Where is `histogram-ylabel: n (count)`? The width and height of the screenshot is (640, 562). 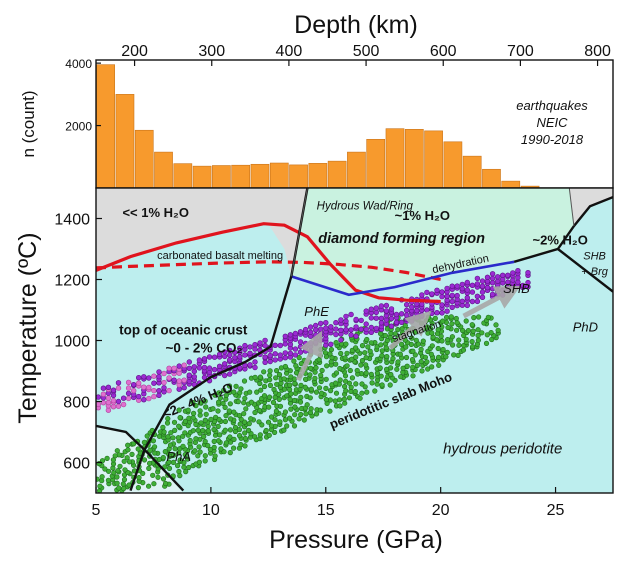 histogram-ylabel: n (count) is located at coordinates (28, 123).